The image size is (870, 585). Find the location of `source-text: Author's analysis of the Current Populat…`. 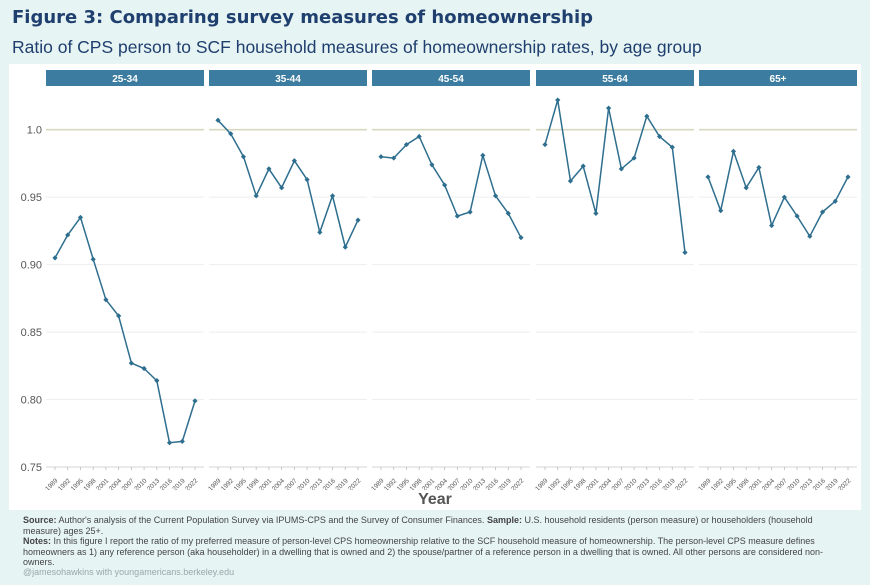

source-text: Author's analysis of the Current Populat… is located at coordinates (271, 520).